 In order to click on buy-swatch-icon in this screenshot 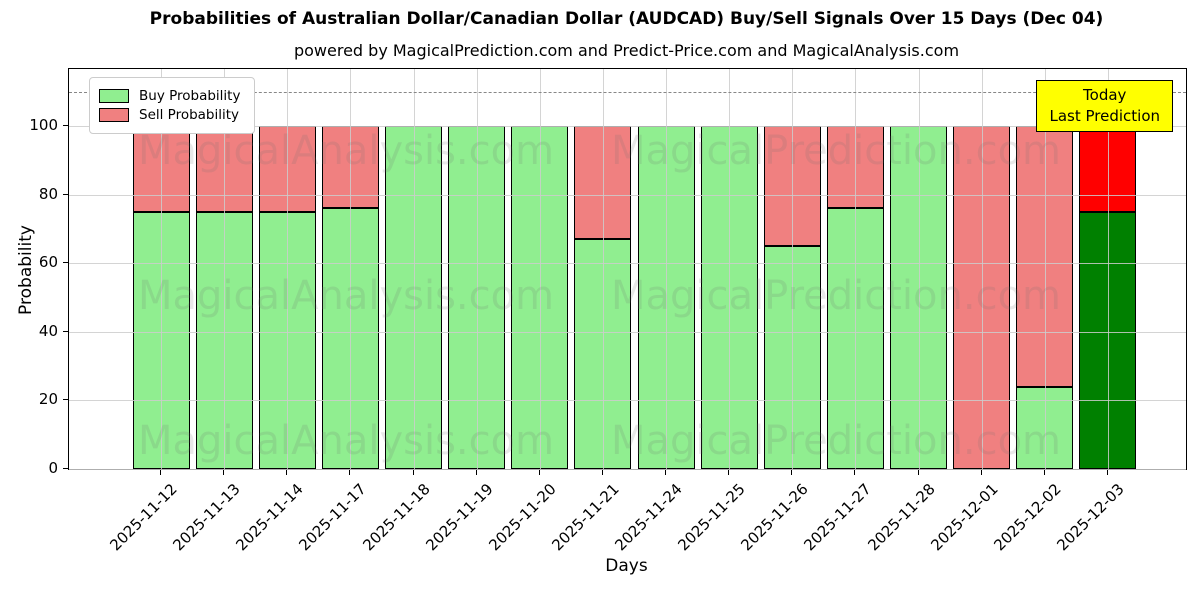, I will do `click(114, 96)`.